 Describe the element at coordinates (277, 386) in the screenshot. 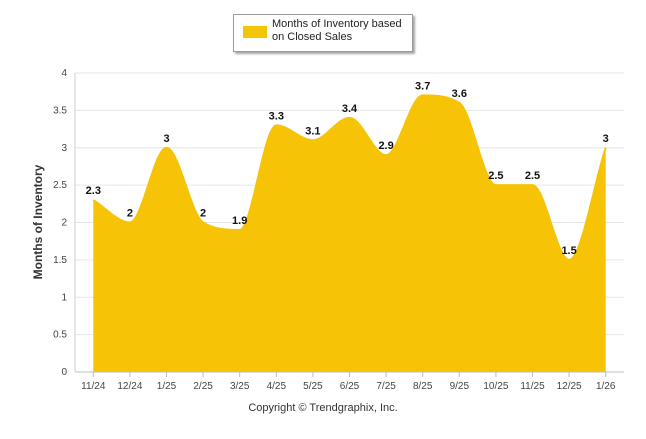

I see `x-tick-label: 4/25` at that location.